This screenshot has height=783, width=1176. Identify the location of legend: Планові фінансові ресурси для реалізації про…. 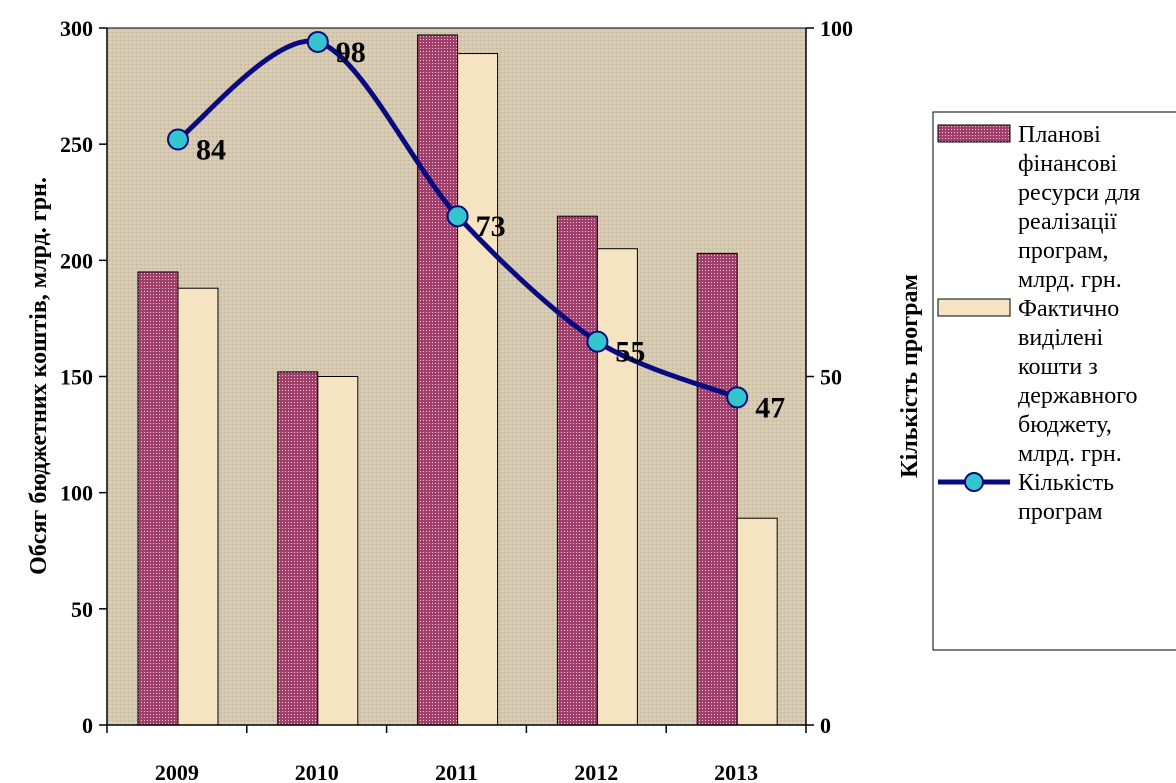
(1054, 381).